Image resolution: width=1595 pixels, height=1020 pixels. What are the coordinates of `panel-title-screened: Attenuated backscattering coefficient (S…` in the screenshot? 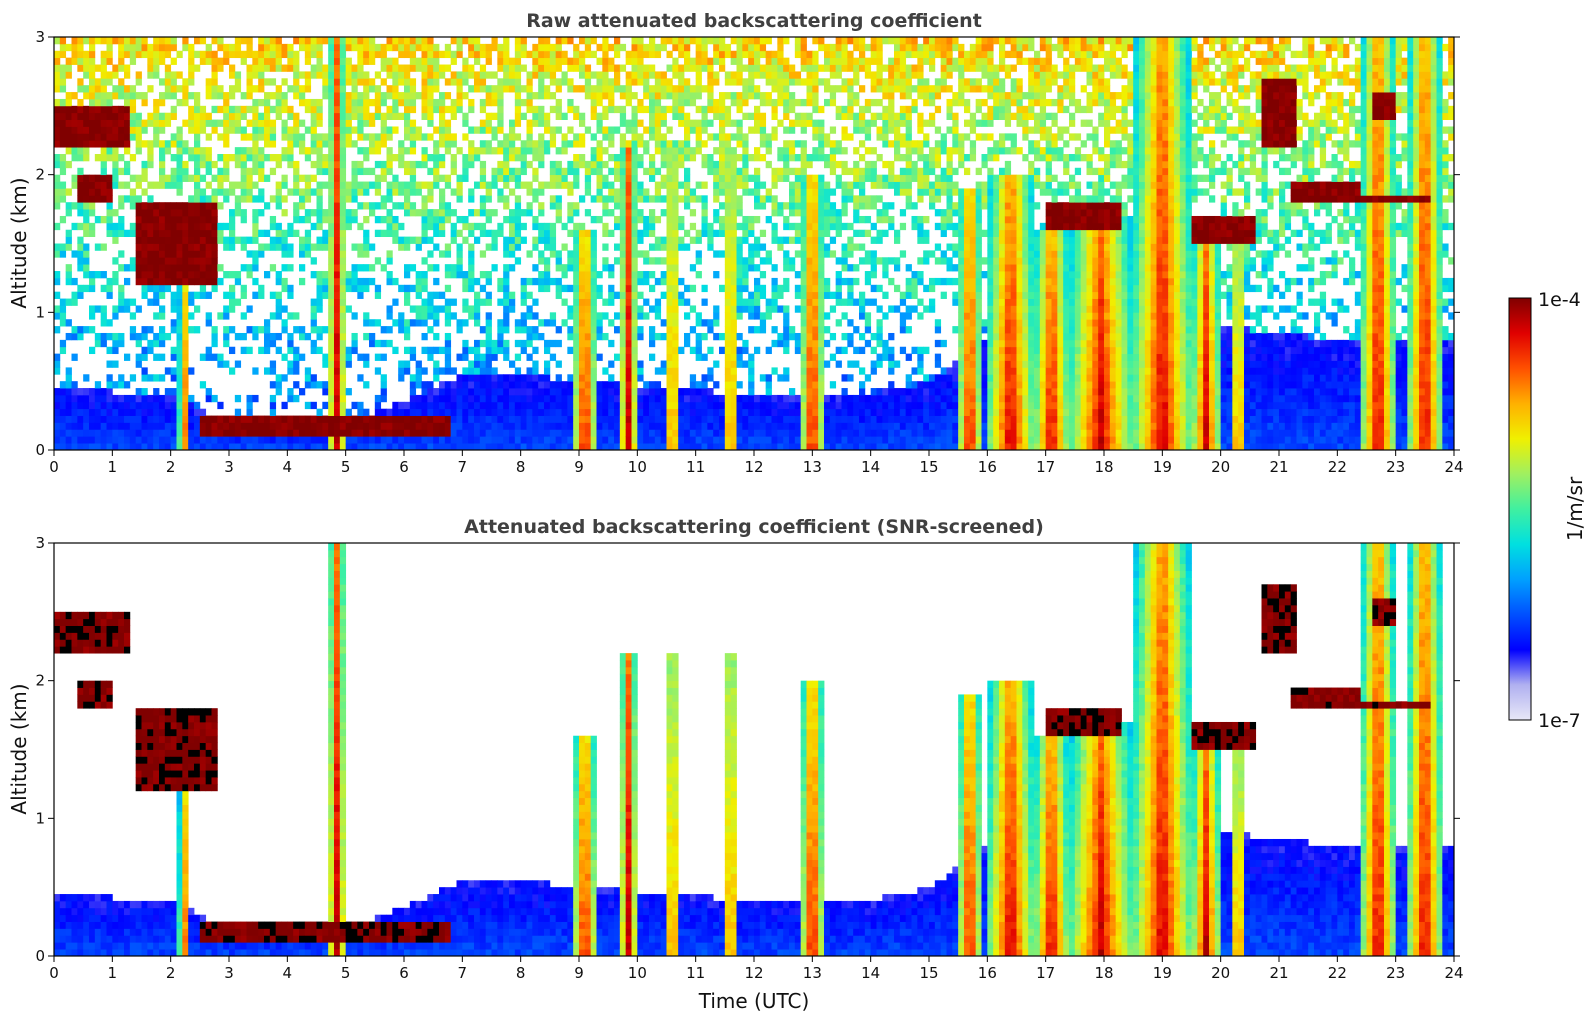 It's located at (754, 527).